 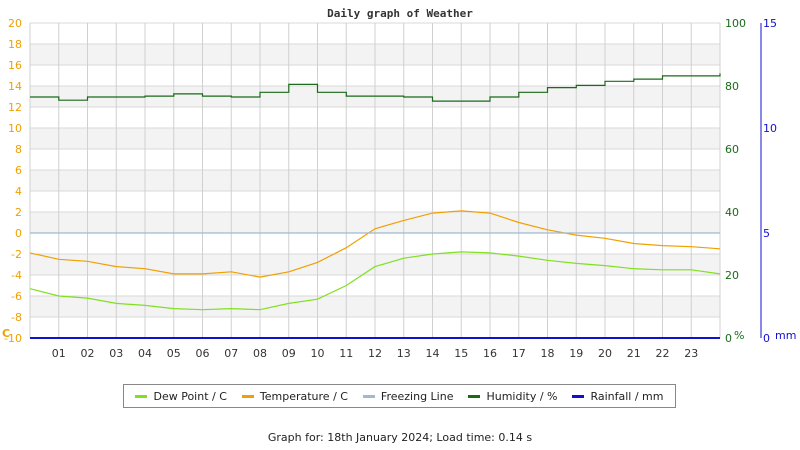 I want to click on legend-item-freezing-line: Freezing Line, so click(x=408, y=396).